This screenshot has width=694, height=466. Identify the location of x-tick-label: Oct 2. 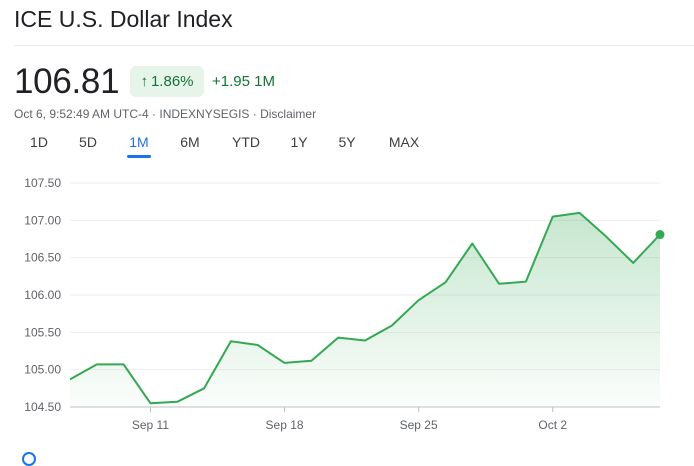
(552, 425).